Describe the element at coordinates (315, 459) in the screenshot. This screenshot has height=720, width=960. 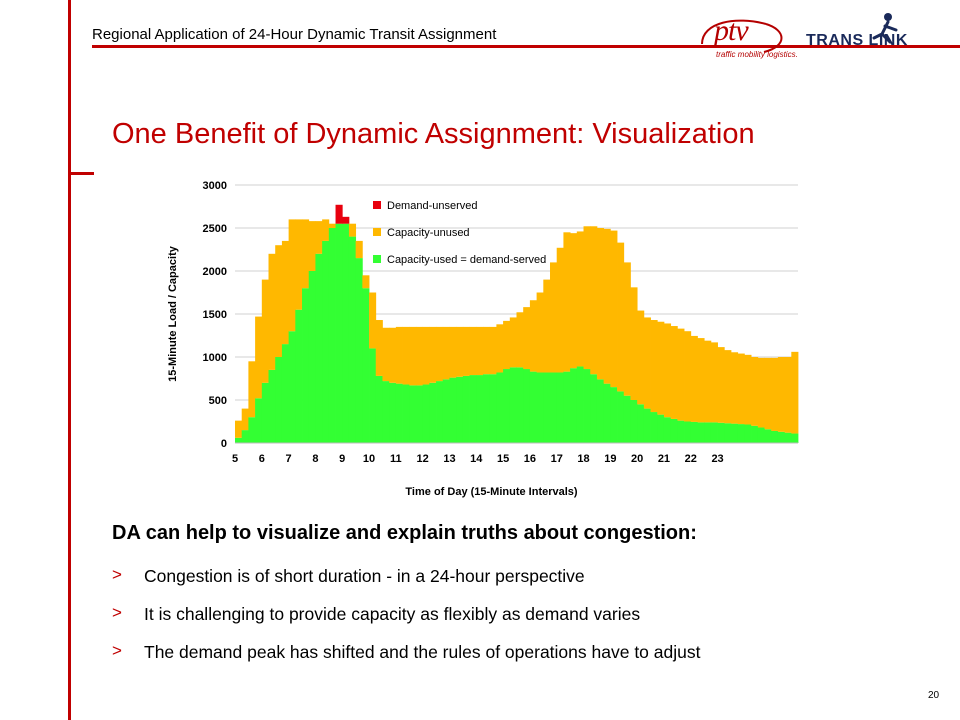
I see `x-tick-label: 8` at that location.